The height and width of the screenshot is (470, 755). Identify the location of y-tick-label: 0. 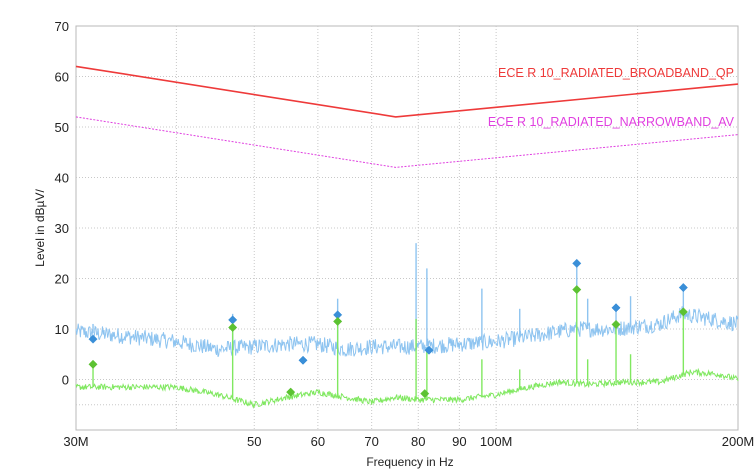
(65, 380).